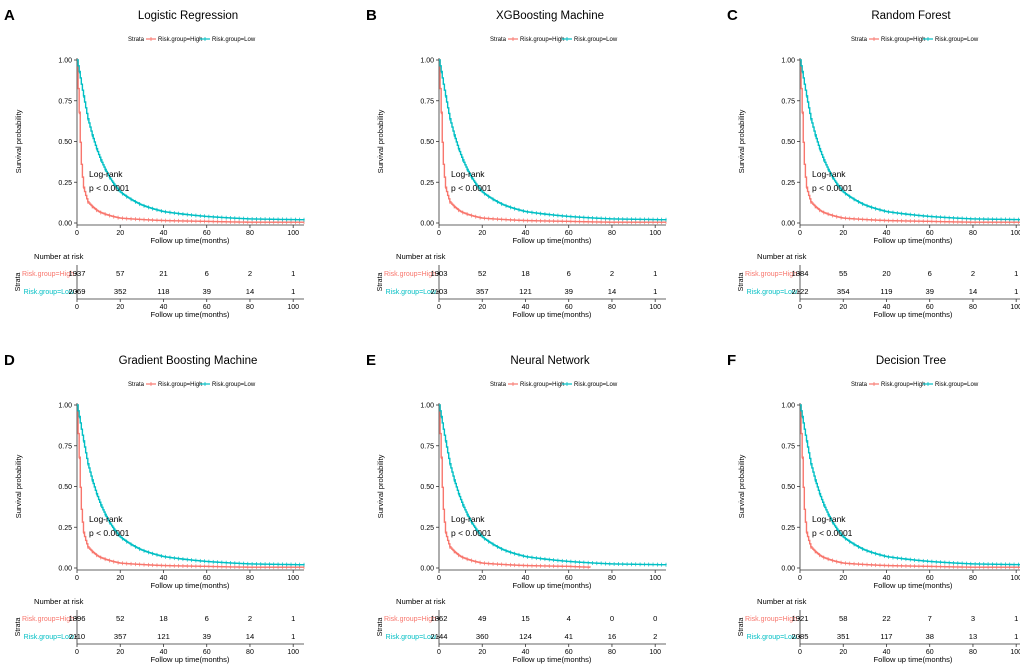 The height and width of the screenshot is (670, 1020). What do you see at coordinates (77, 618) in the screenshot?
I see `risk-count-high: 1896` at bounding box center [77, 618].